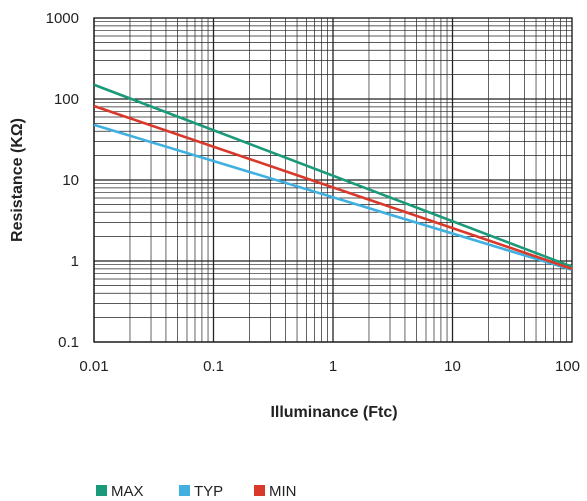 Image resolution: width=587 pixels, height=501 pixels. I want to click on y-tick-label: 10, so click(70, 180).